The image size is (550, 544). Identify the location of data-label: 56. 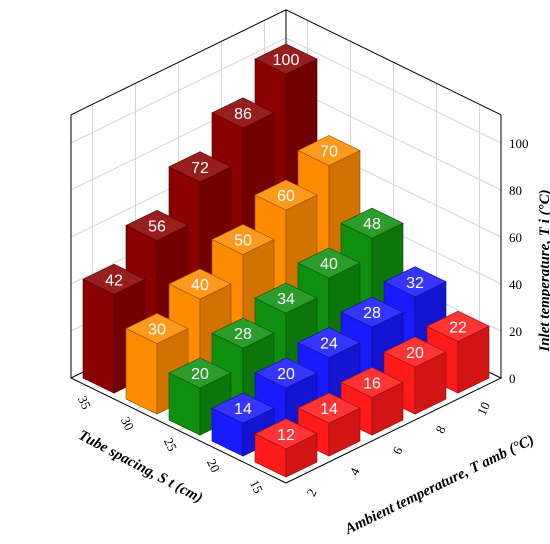
(157, 226).